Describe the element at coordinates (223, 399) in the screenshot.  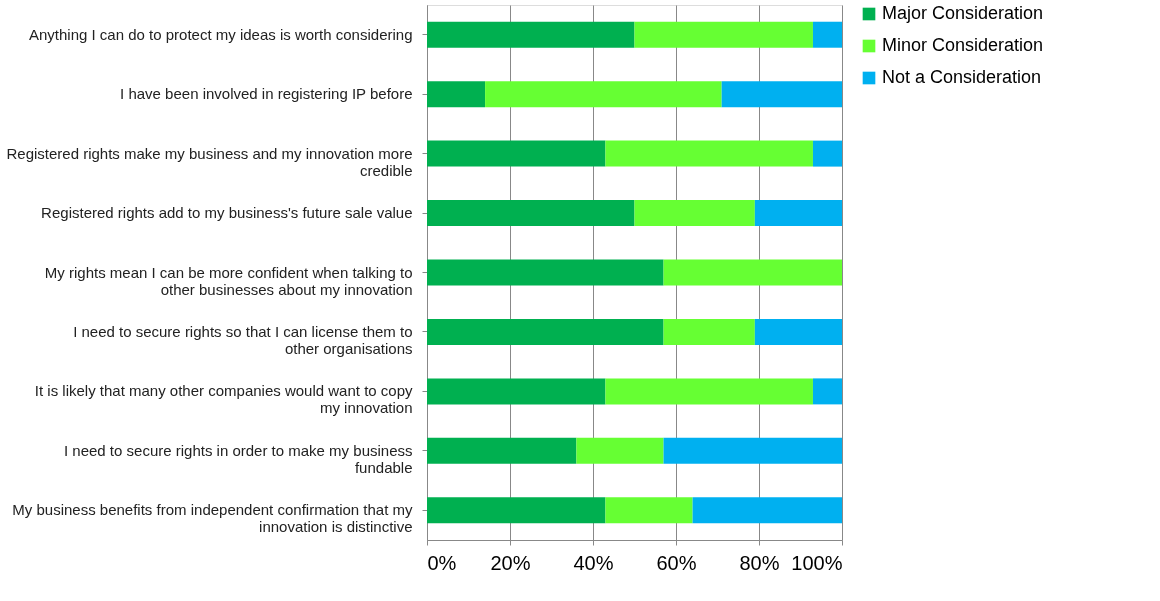
I see `y-tick-label: It is likely that many other companies would want to copy my innovation` at that location.